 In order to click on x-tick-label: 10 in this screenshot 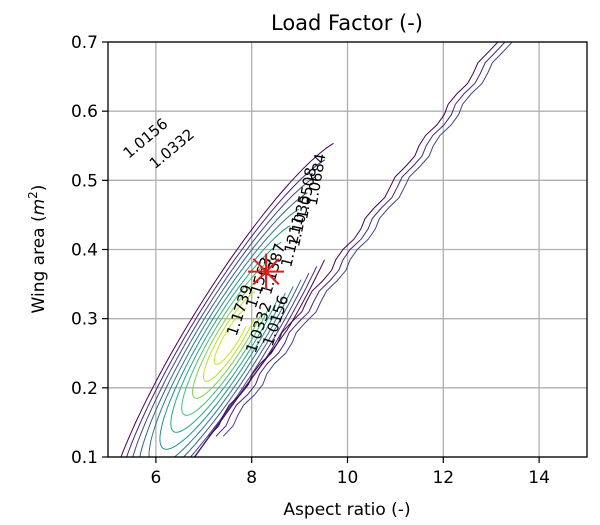, I will do `click(348, 478)`.